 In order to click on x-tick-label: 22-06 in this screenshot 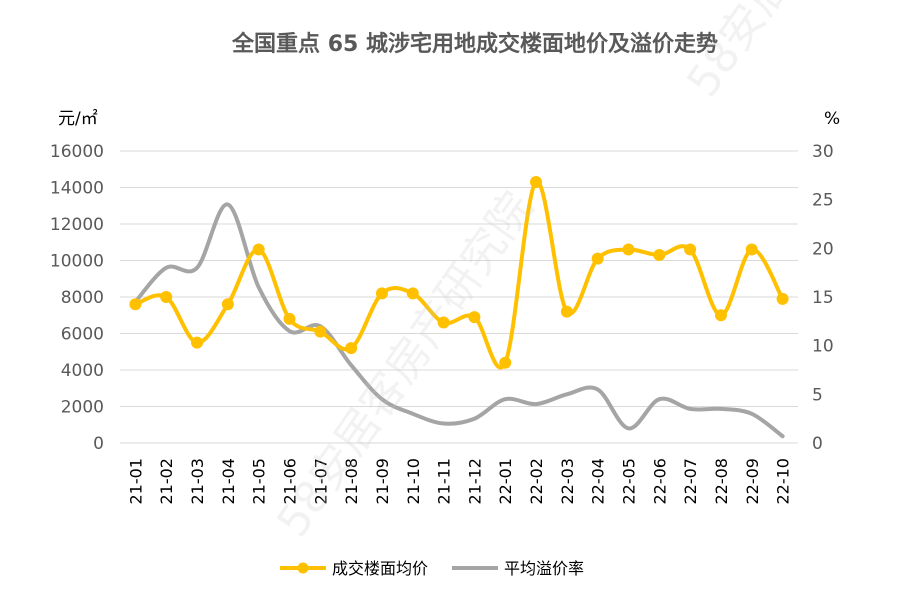, I will do `click(659, 481)`.